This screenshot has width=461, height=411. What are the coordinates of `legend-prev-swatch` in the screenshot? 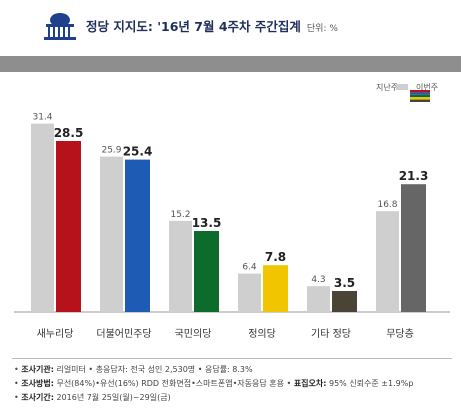 It's located at (402, 87).